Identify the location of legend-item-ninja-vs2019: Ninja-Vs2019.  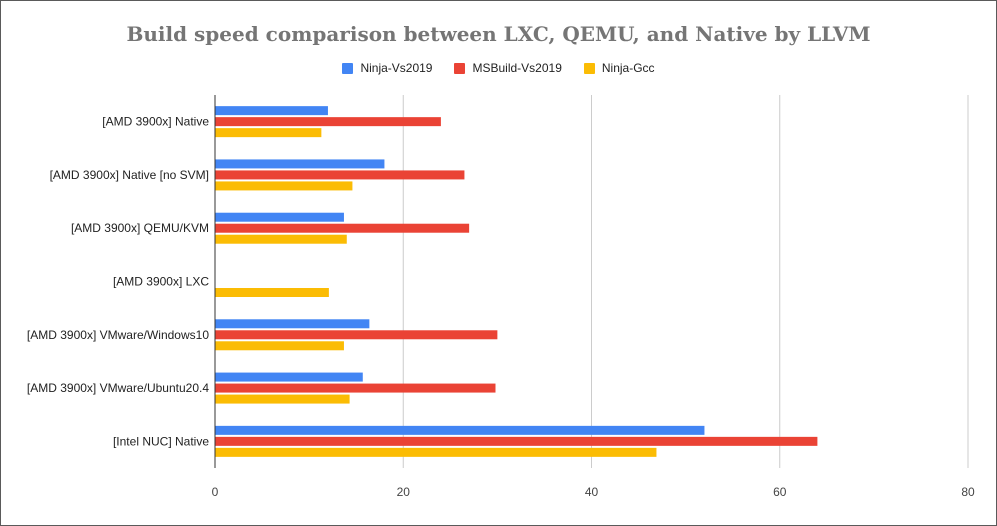
(387, 68).